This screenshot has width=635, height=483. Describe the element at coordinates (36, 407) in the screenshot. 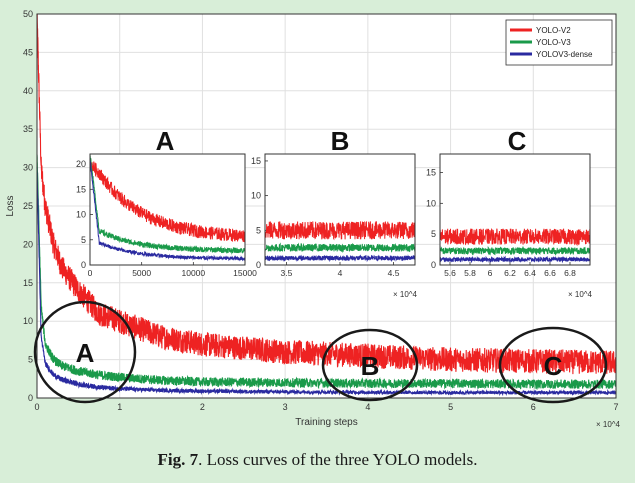

I see `x-tick-label: 0` at that location.